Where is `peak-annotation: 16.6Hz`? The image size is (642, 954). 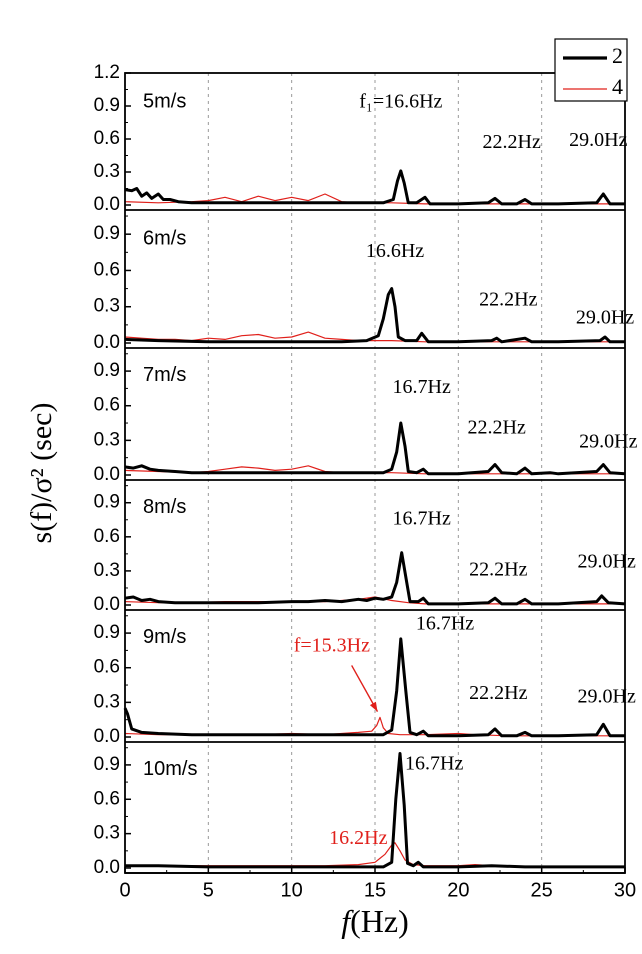
peak-annotation: 16.6Hz is located at coordinates (395, 251).